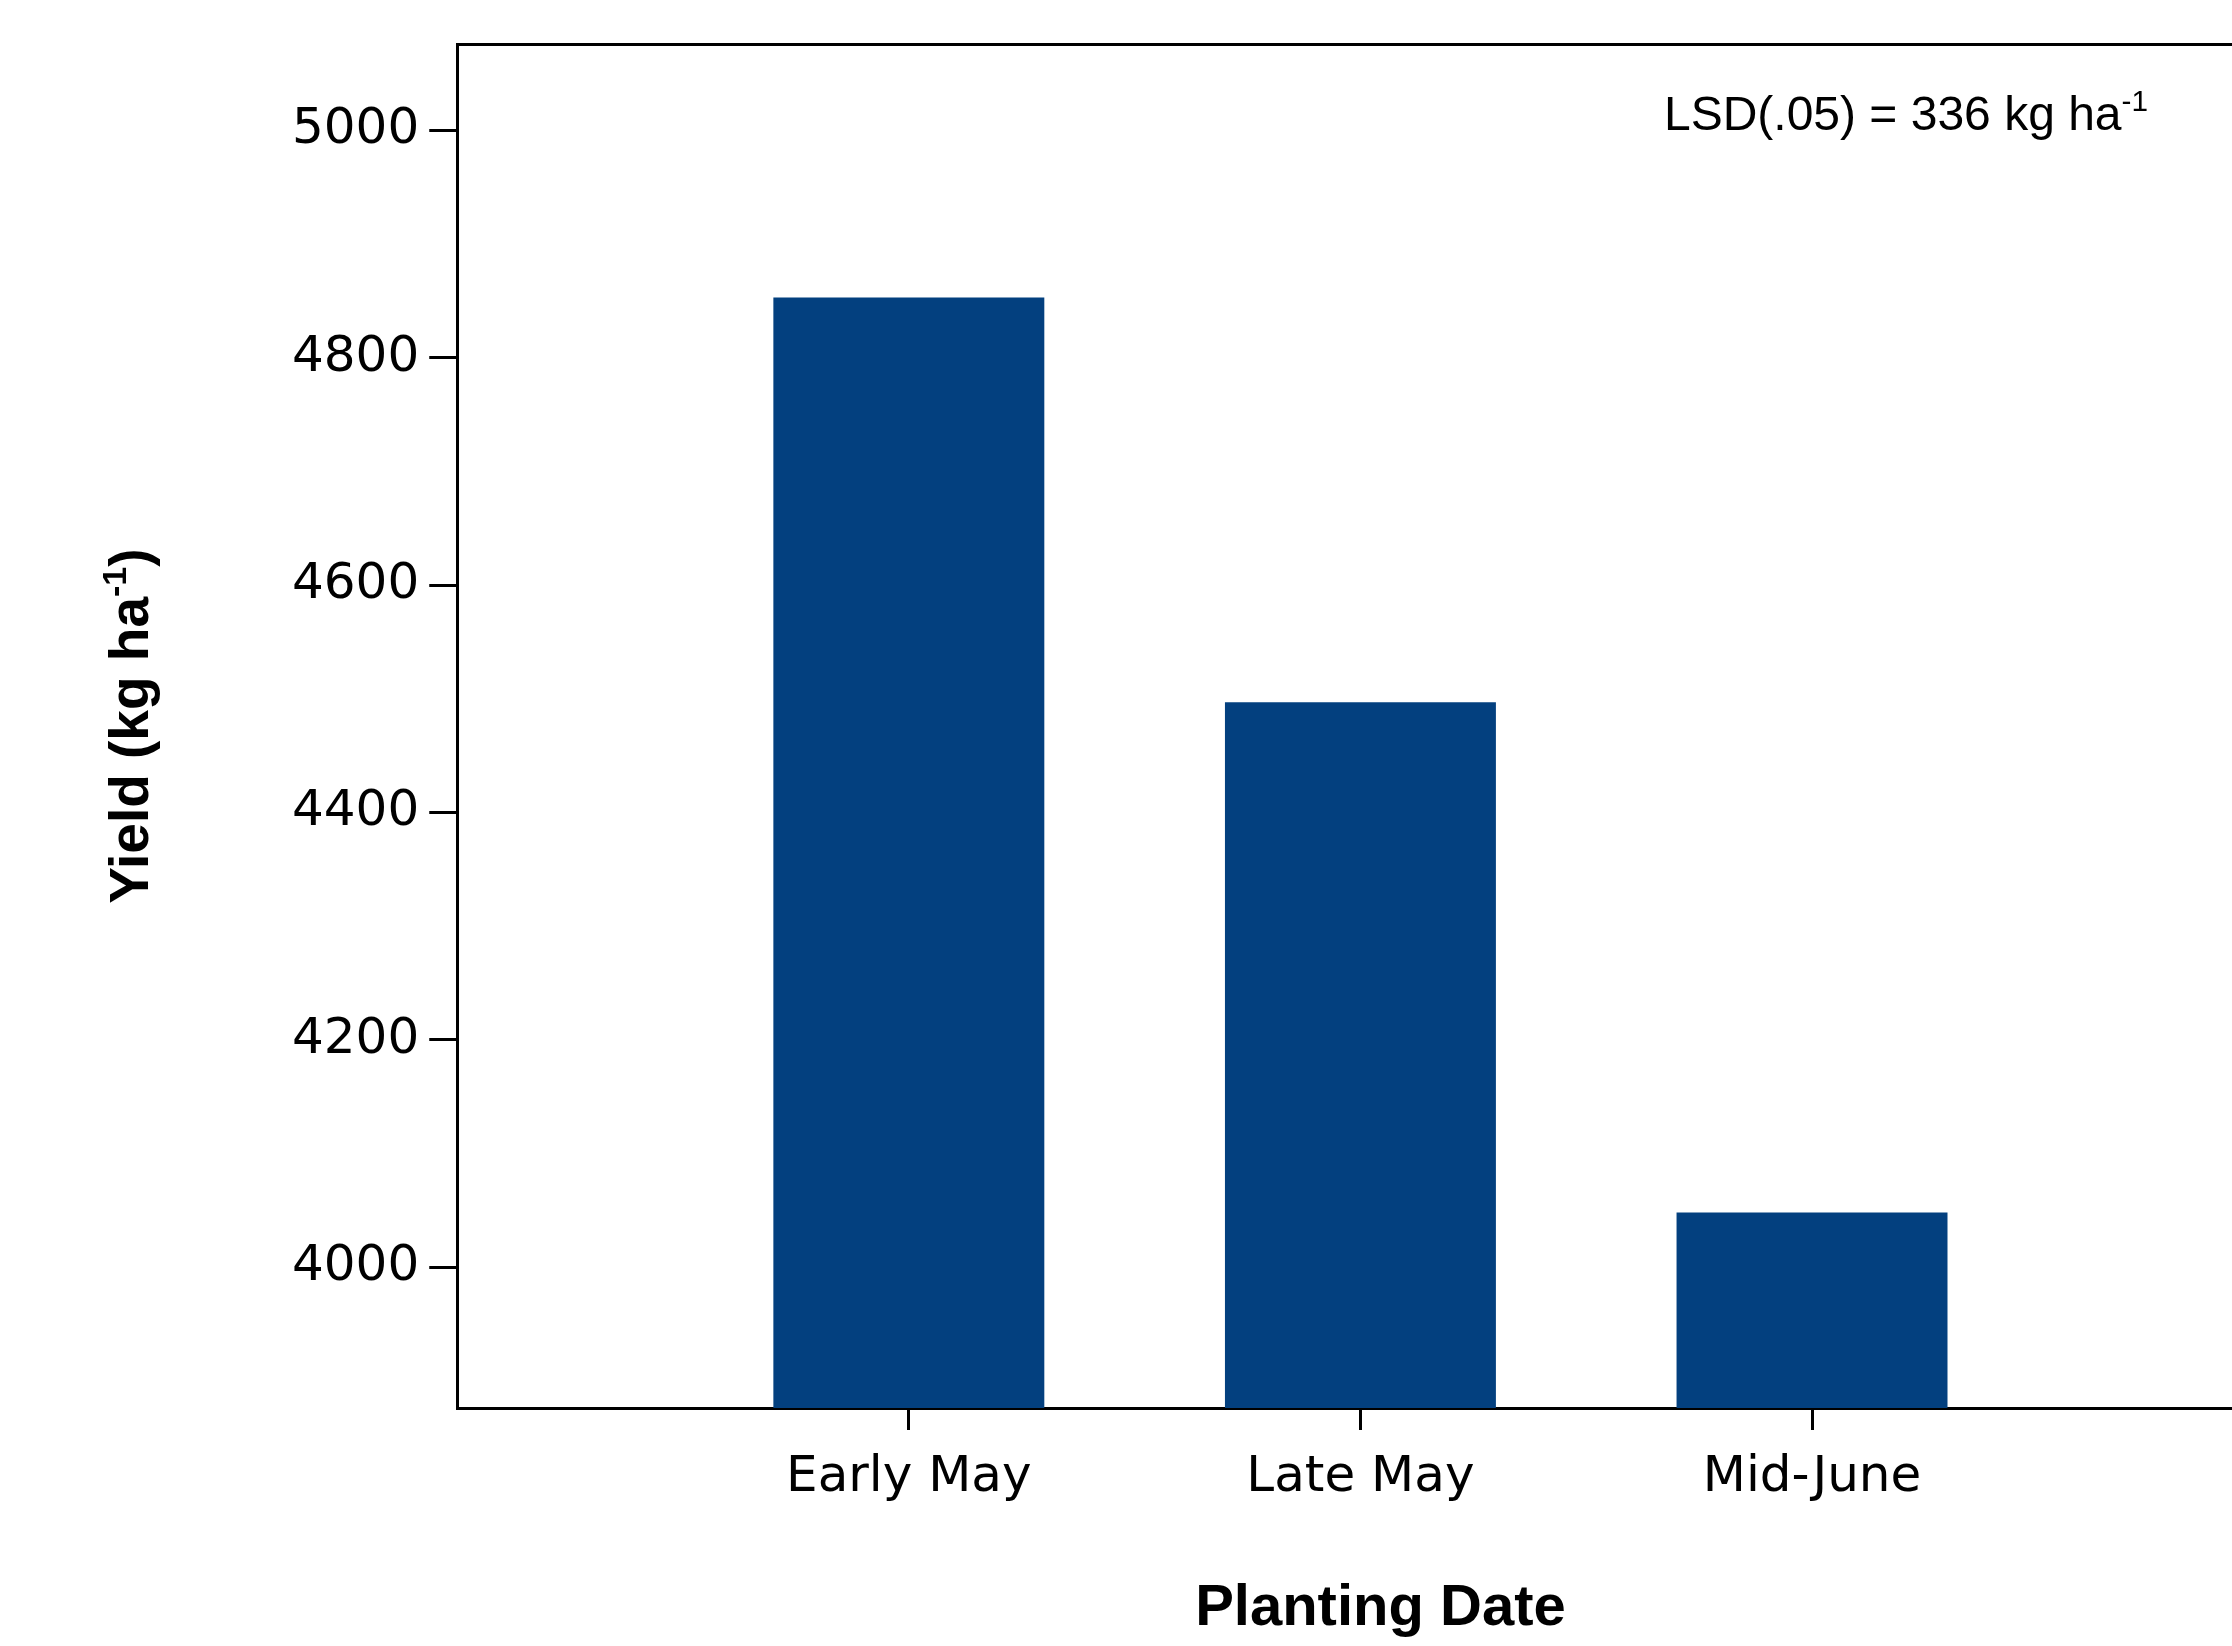  Describe the element at coordinates (356, 1263) in the screenshot. I see `y-tick-label: 4000` at that location.